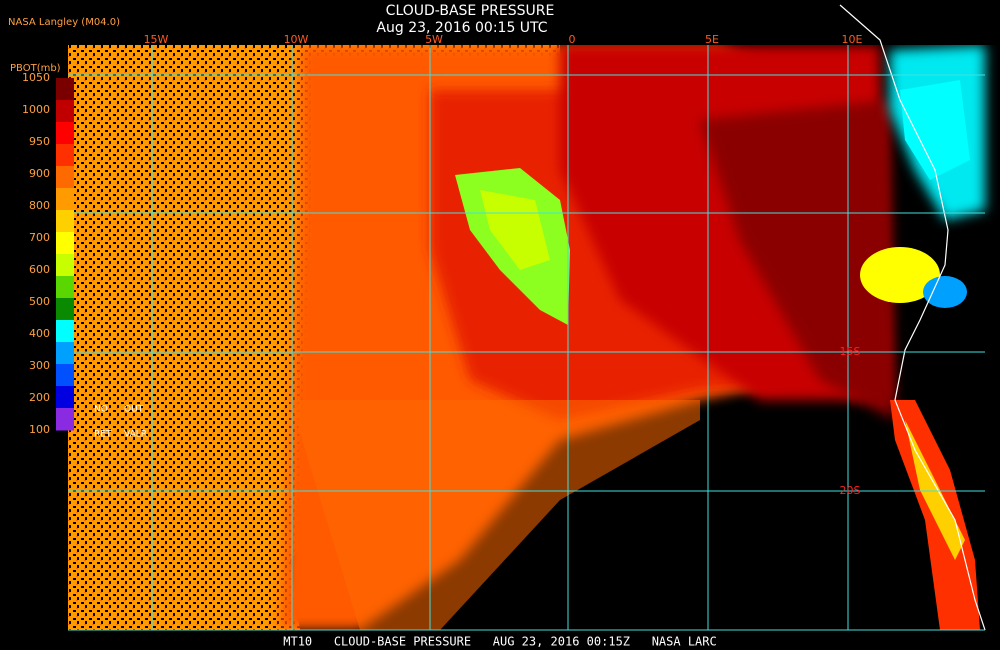  Describe the element at coordinates (470, 11) in the screenshot. I see `title: CLOUD-BASE PRESSURE` at that location.